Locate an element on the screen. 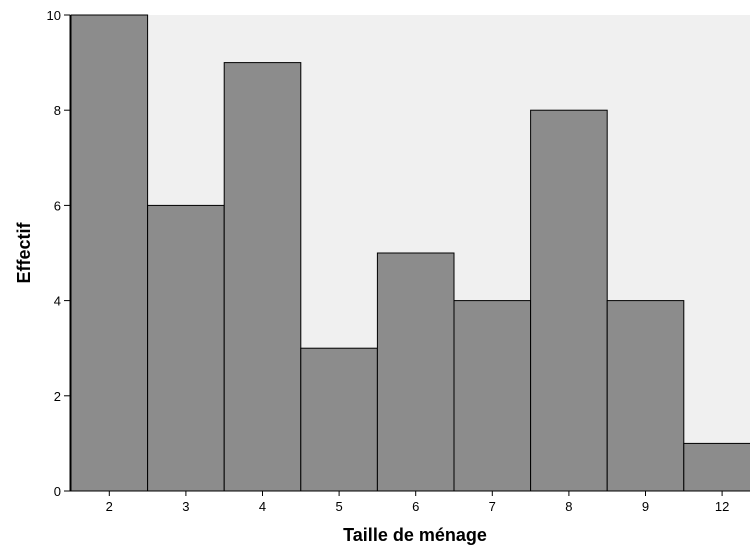 This screenshot has height=546, width=750. y-tick-label: 10 is located at coordinates (54, 15).